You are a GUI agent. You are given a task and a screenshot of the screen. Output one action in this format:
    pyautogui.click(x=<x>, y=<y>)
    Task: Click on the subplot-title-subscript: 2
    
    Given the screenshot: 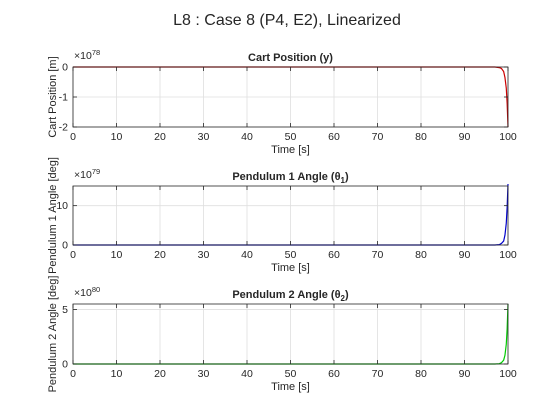 What is the action you would take?
    pyautogui.click(x=343, y=298)
    